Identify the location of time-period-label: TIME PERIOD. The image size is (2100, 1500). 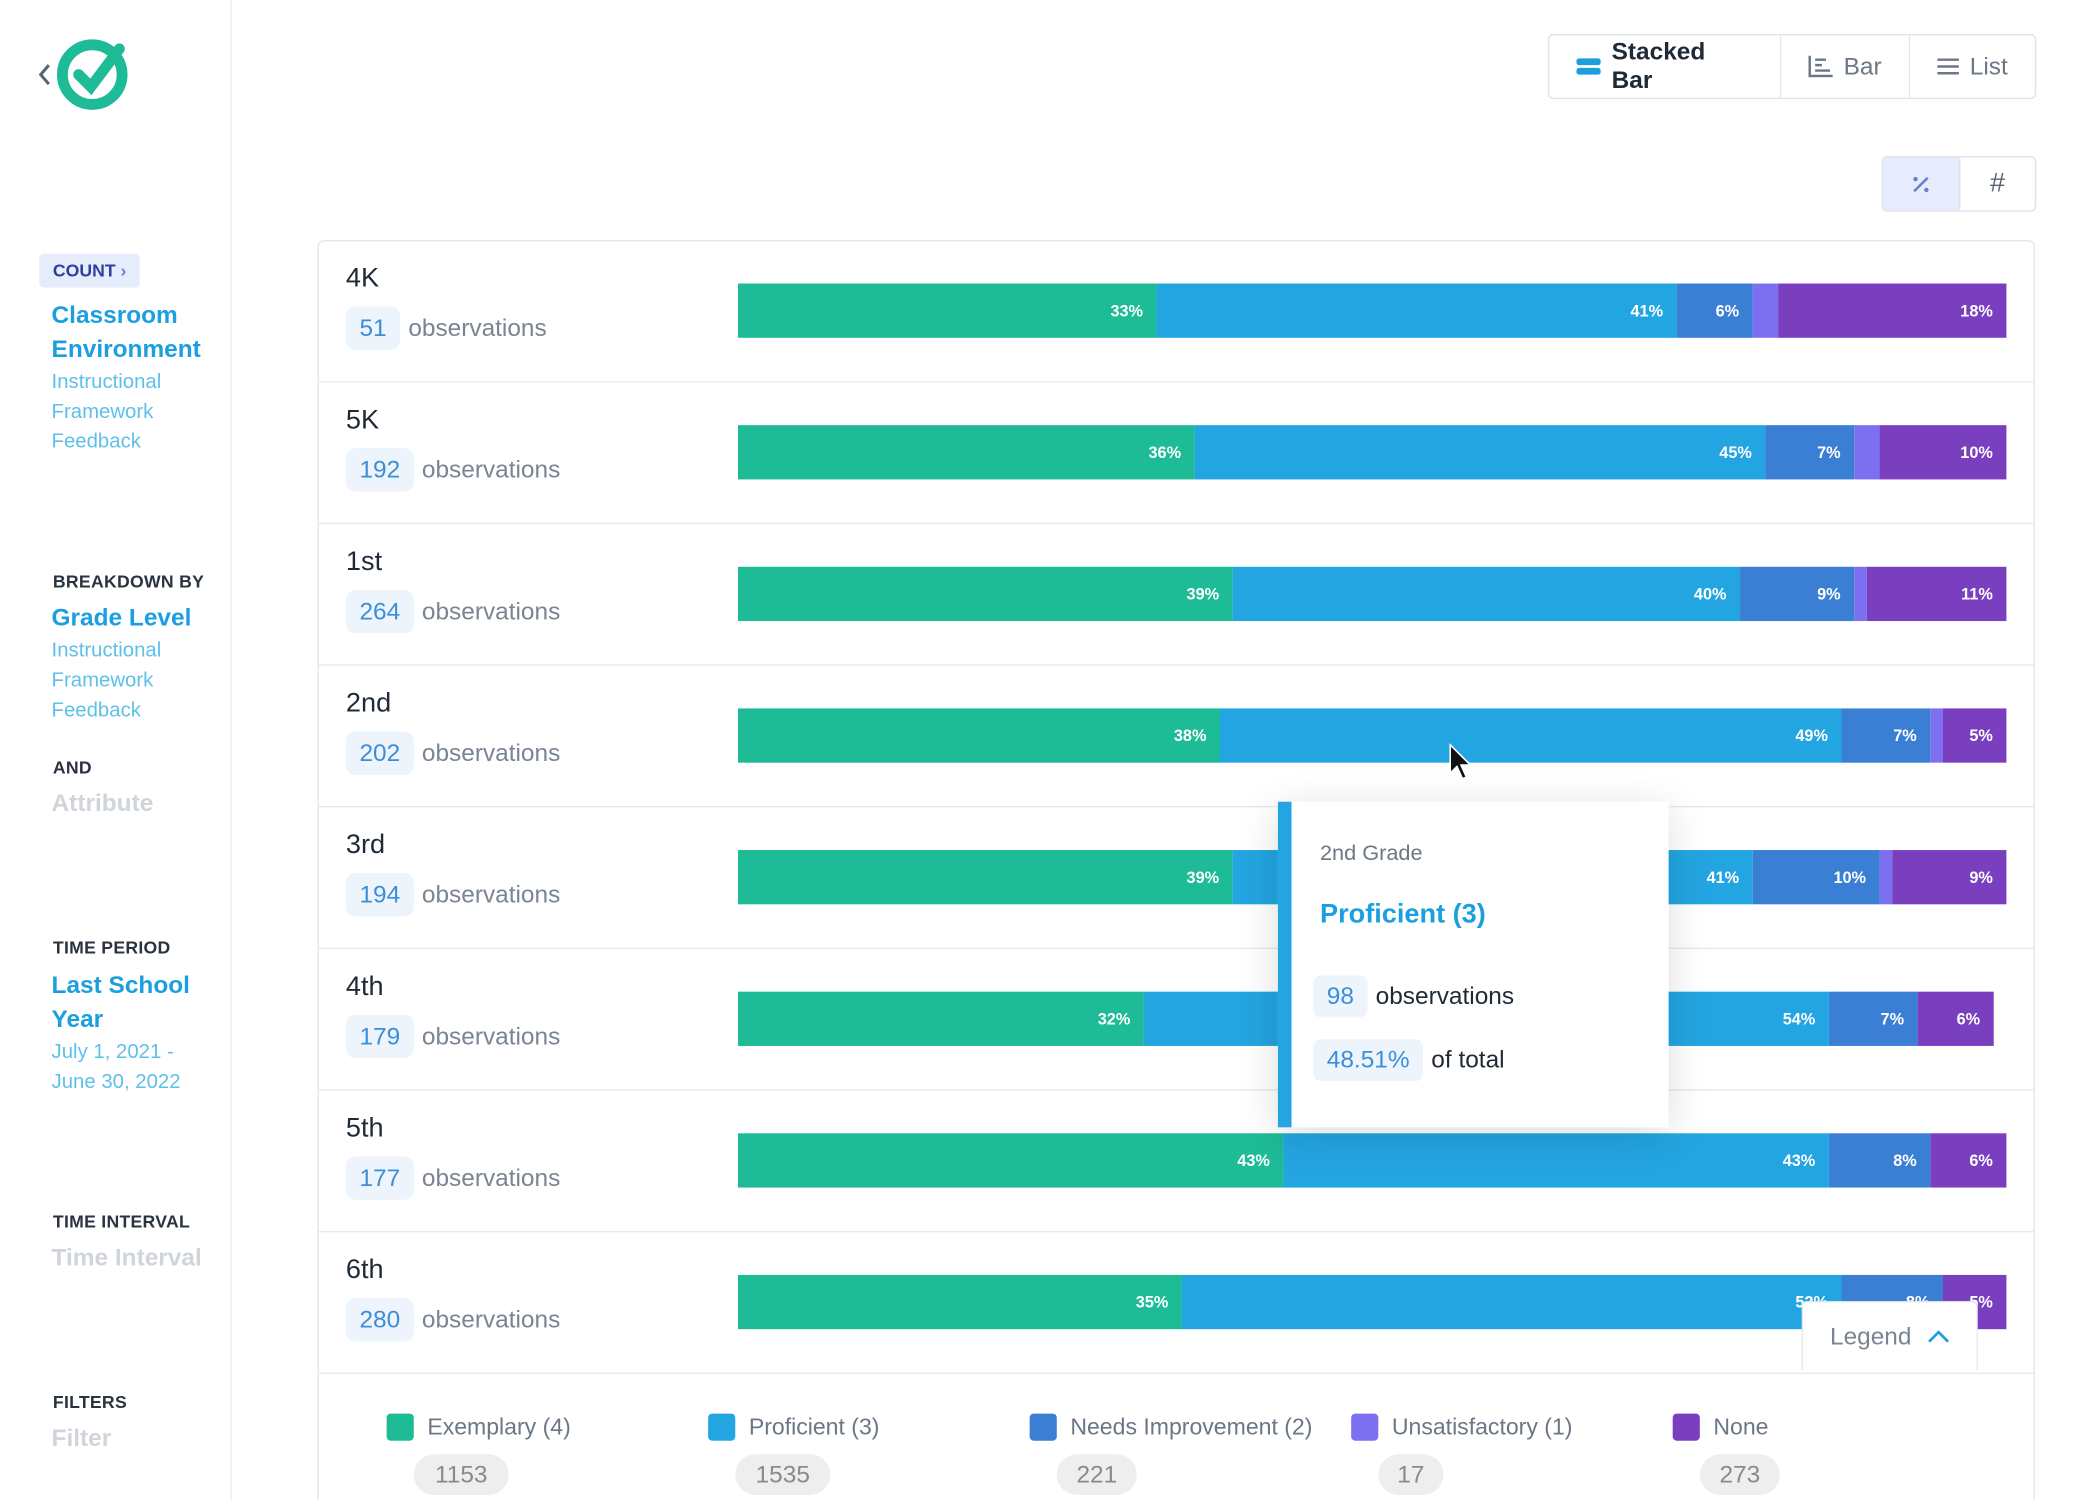
(111, 947).